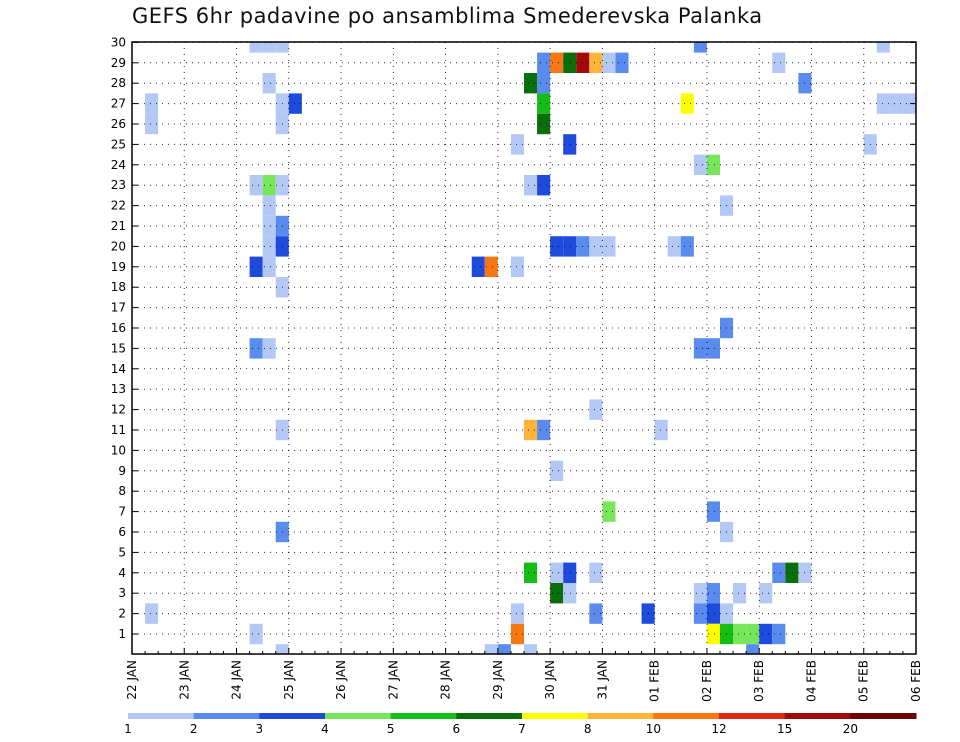 This screenshot has height=742, width=960. Describe the element at coordinates (132, 680) in the screenshot. I see `x-tick-label: 22 JAN` at that location.